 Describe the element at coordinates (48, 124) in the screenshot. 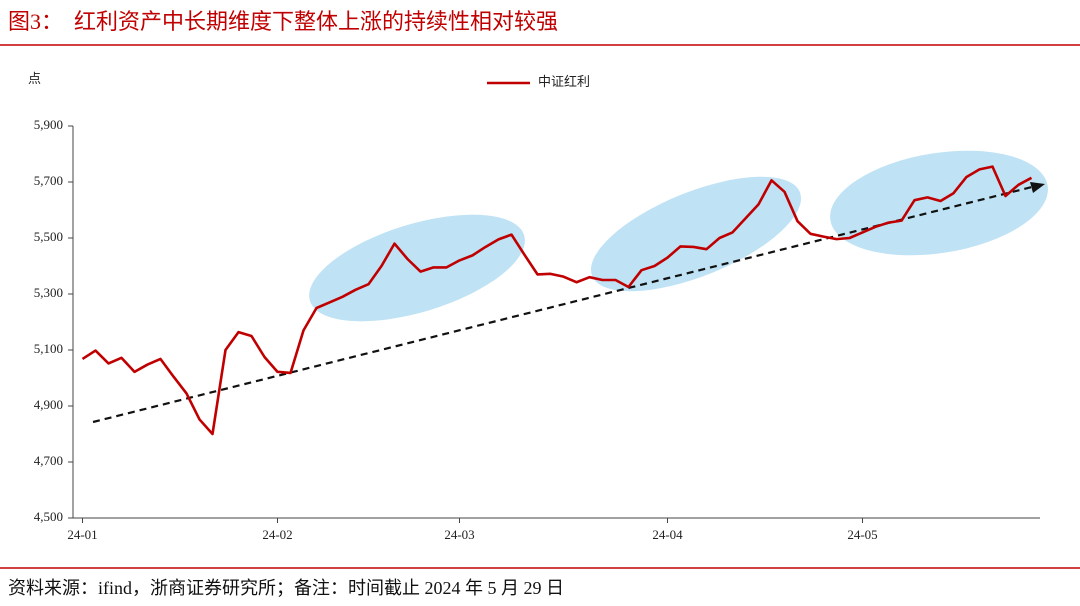

I see `y-tick-label: 5,900` at that location.